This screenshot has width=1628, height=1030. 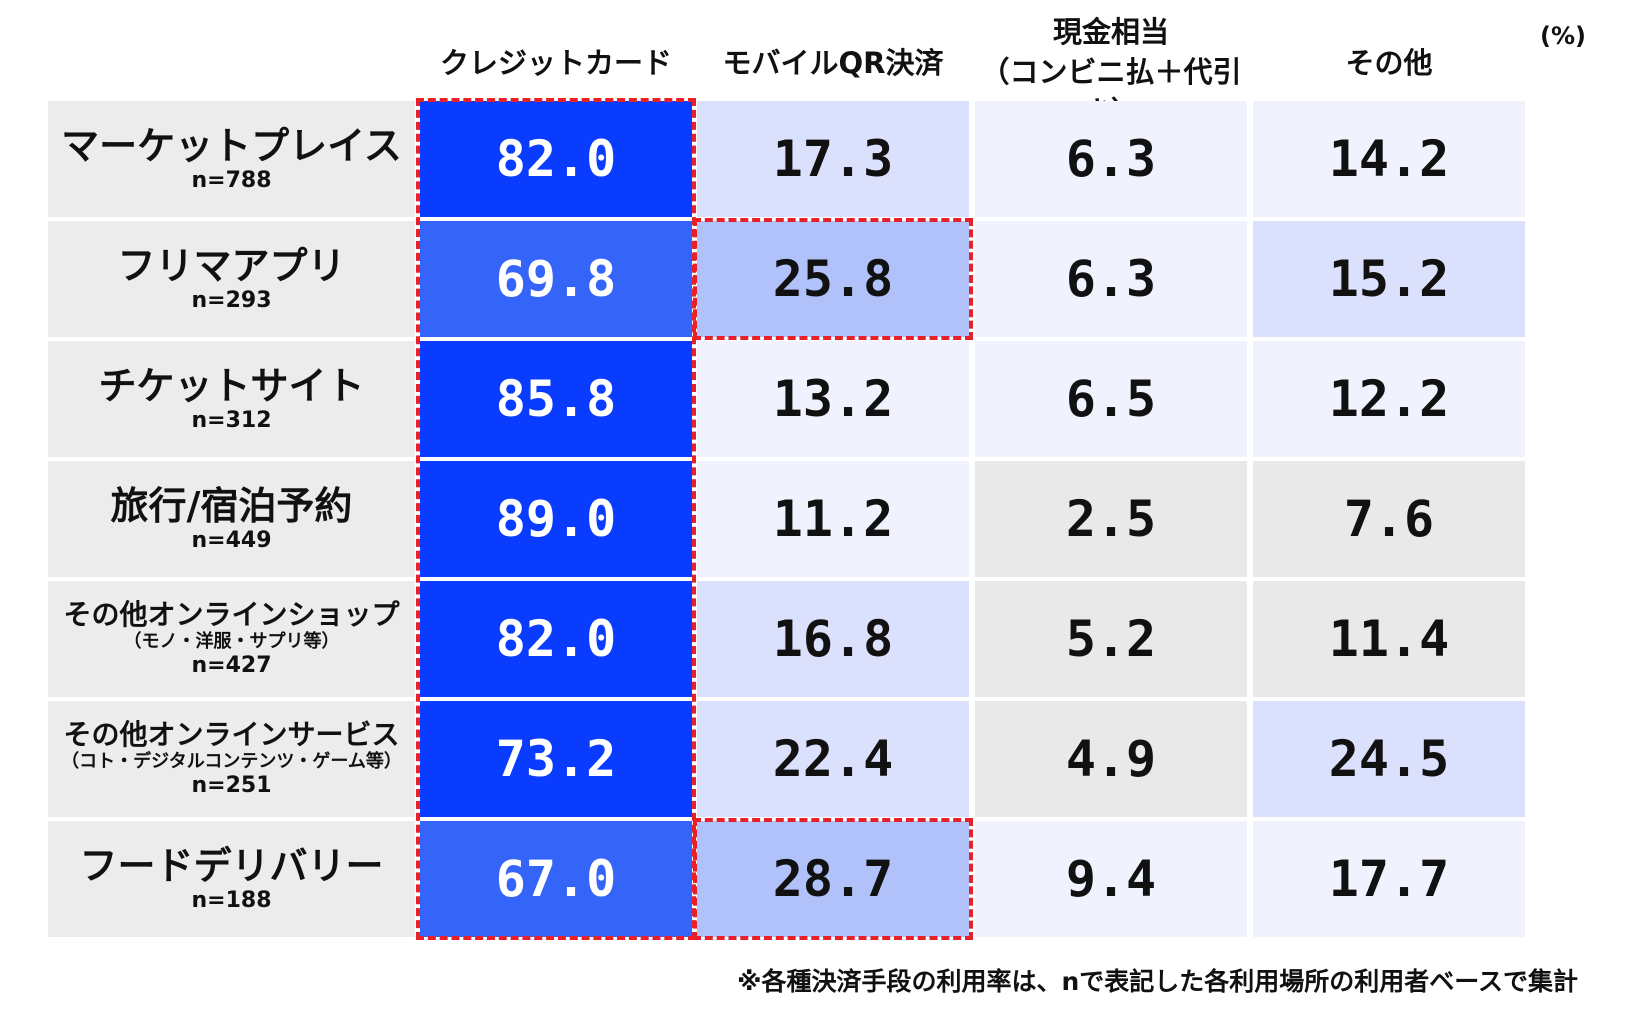 I want to click on value-cell: 9.4, so click(x=1111, y=879).